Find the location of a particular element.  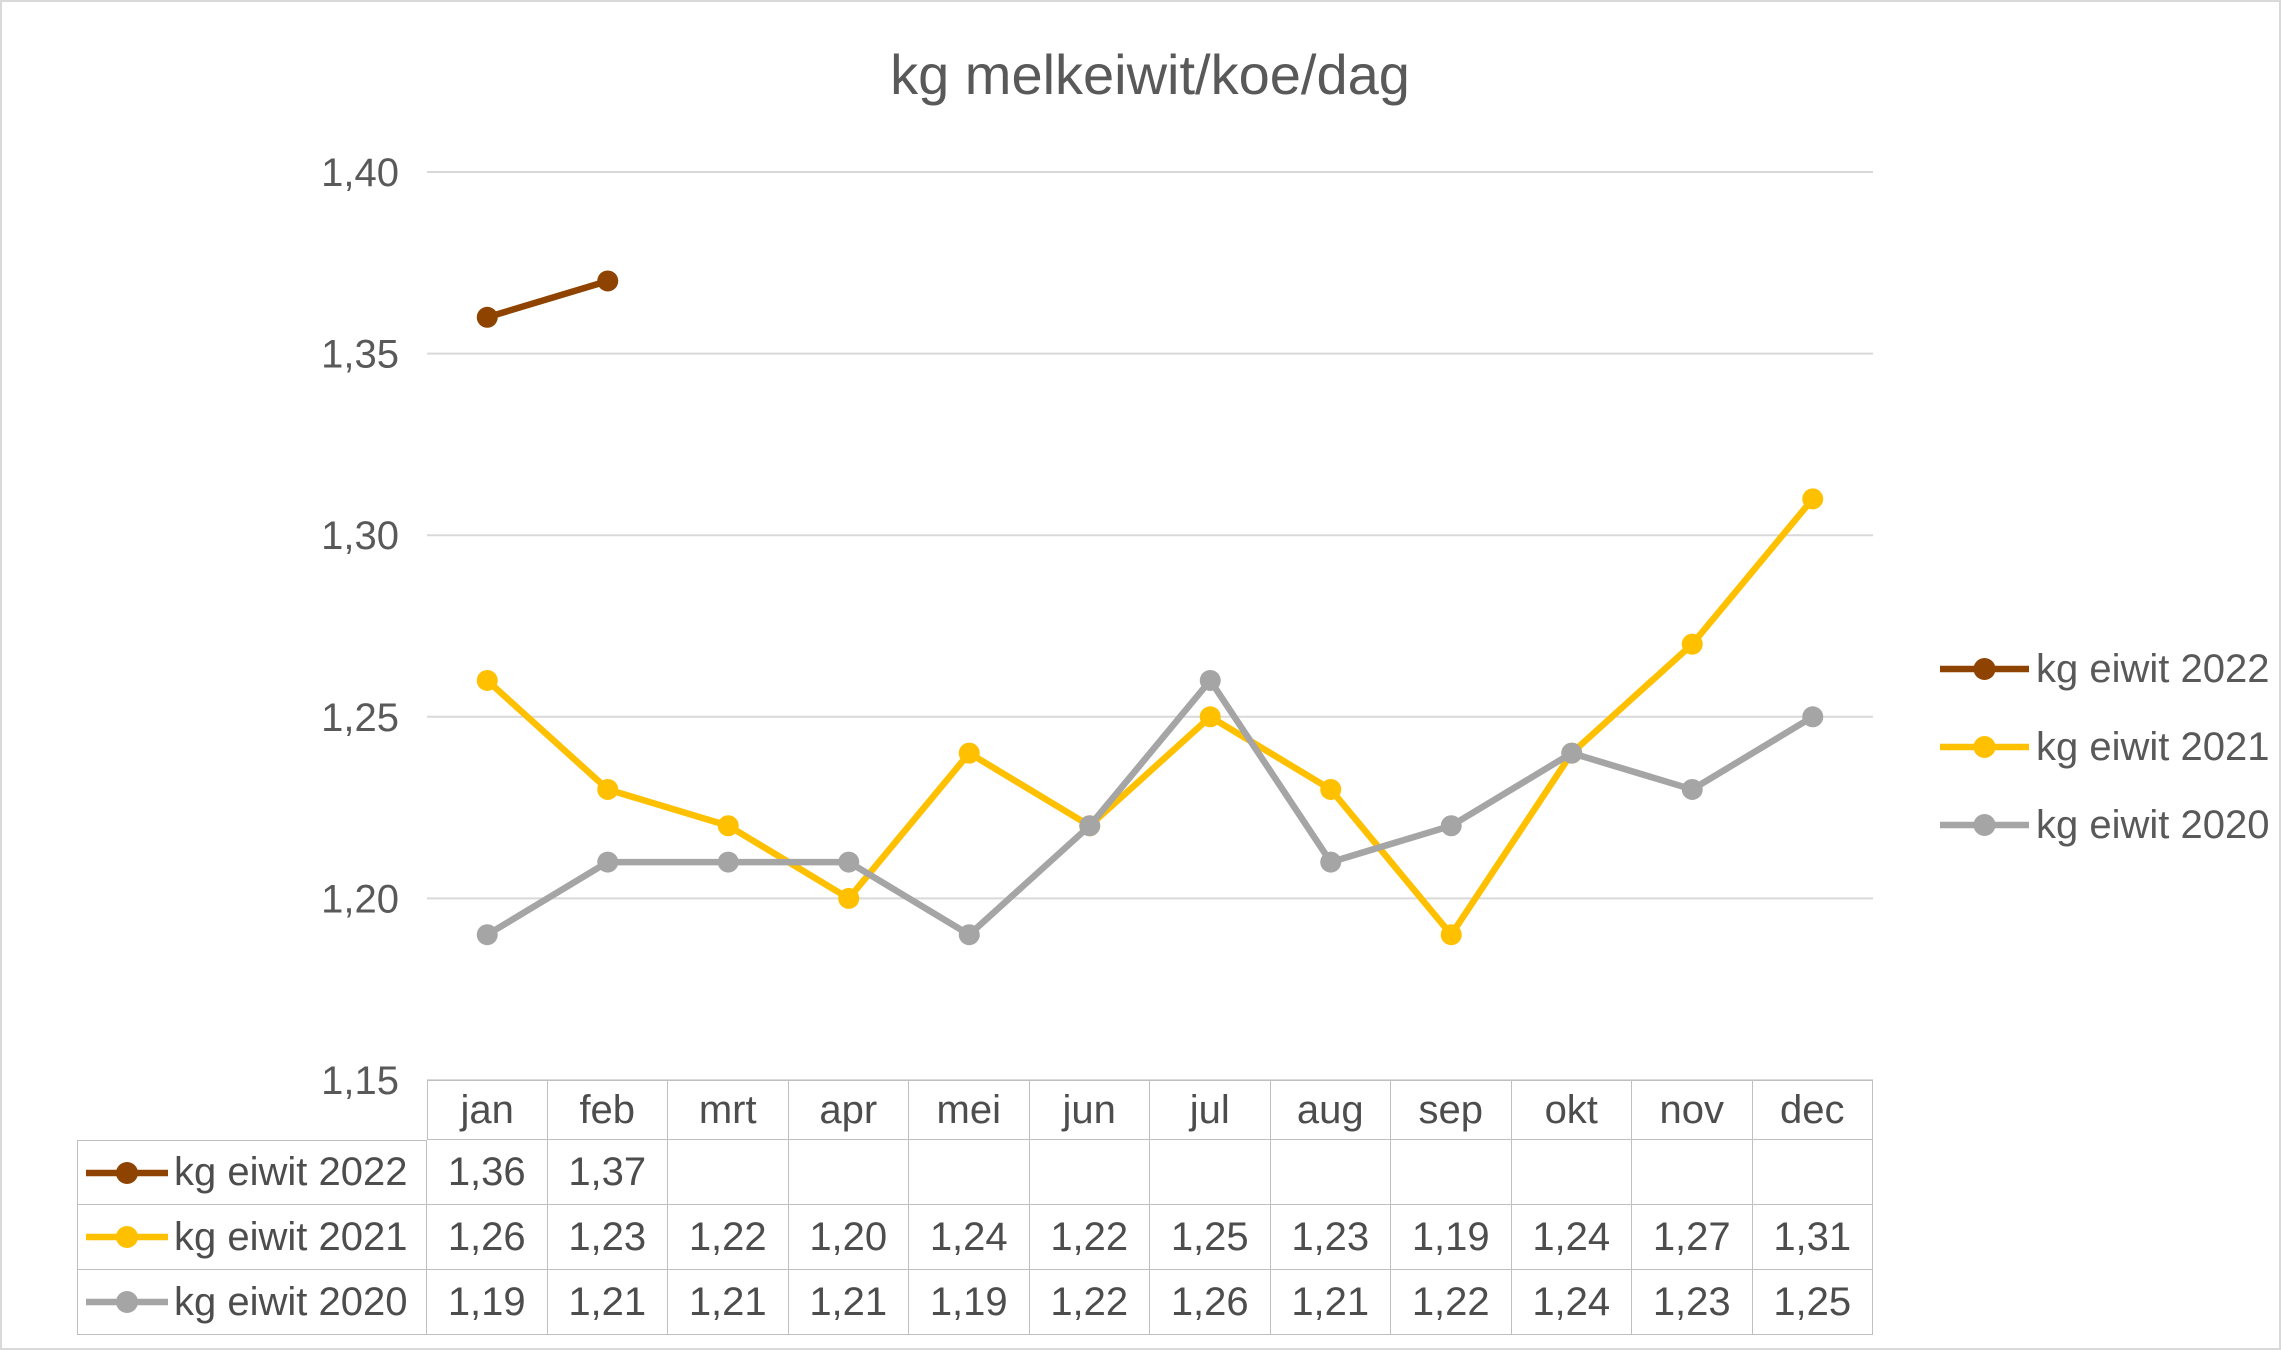

table-corner-cell is located at coordinates (252, 1110).